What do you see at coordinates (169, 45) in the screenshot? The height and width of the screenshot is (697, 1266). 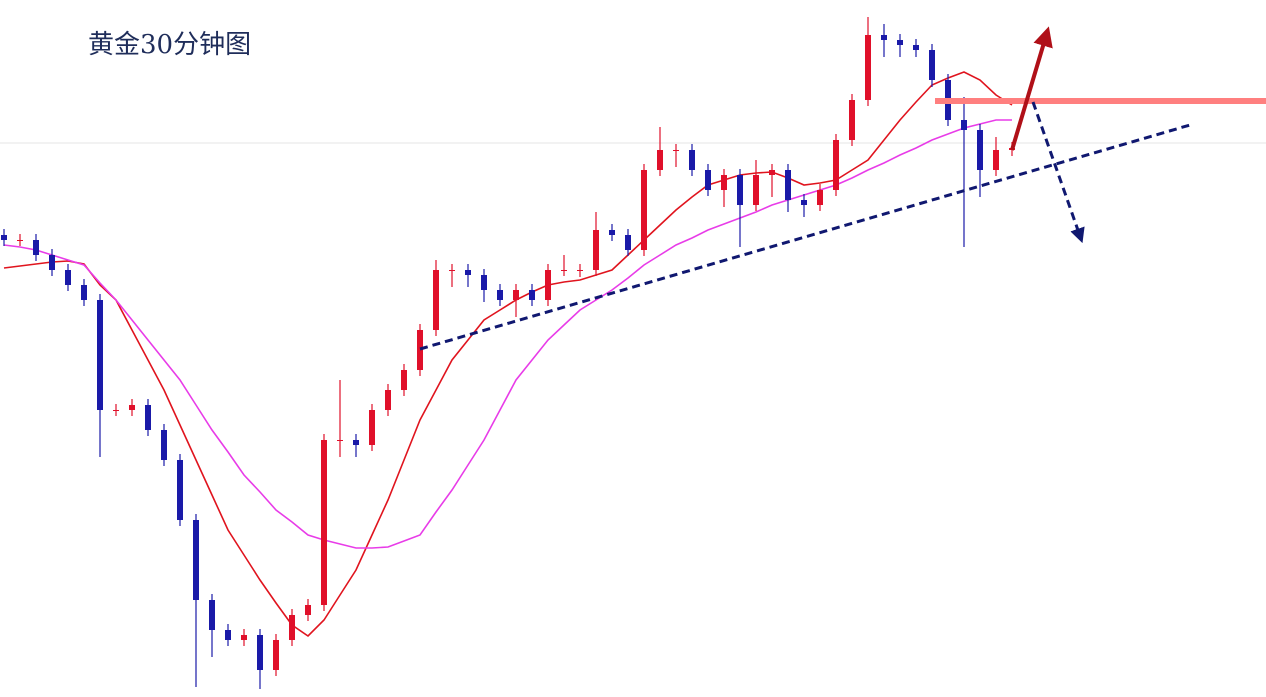 I see `chart-title: 黄金30分钟图` at bounding box center [169, 45].